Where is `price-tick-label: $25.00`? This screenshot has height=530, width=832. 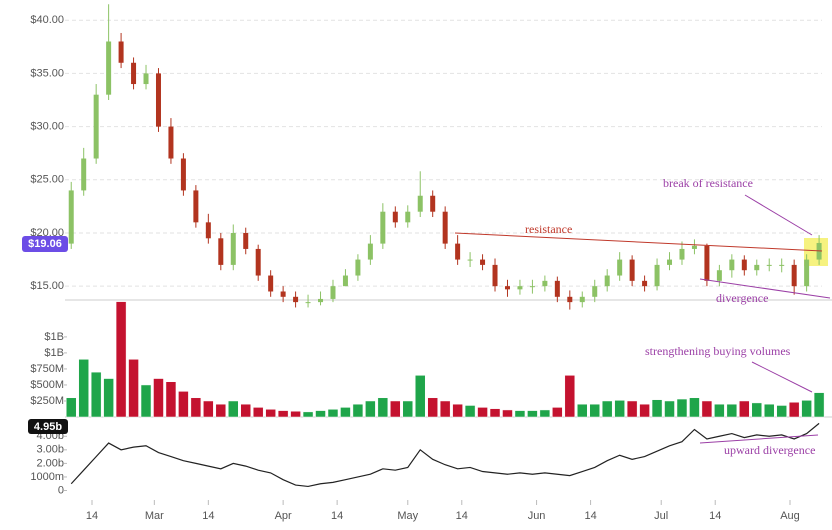 price-tick-label: $25.00 is located at coordinates (47, 180).